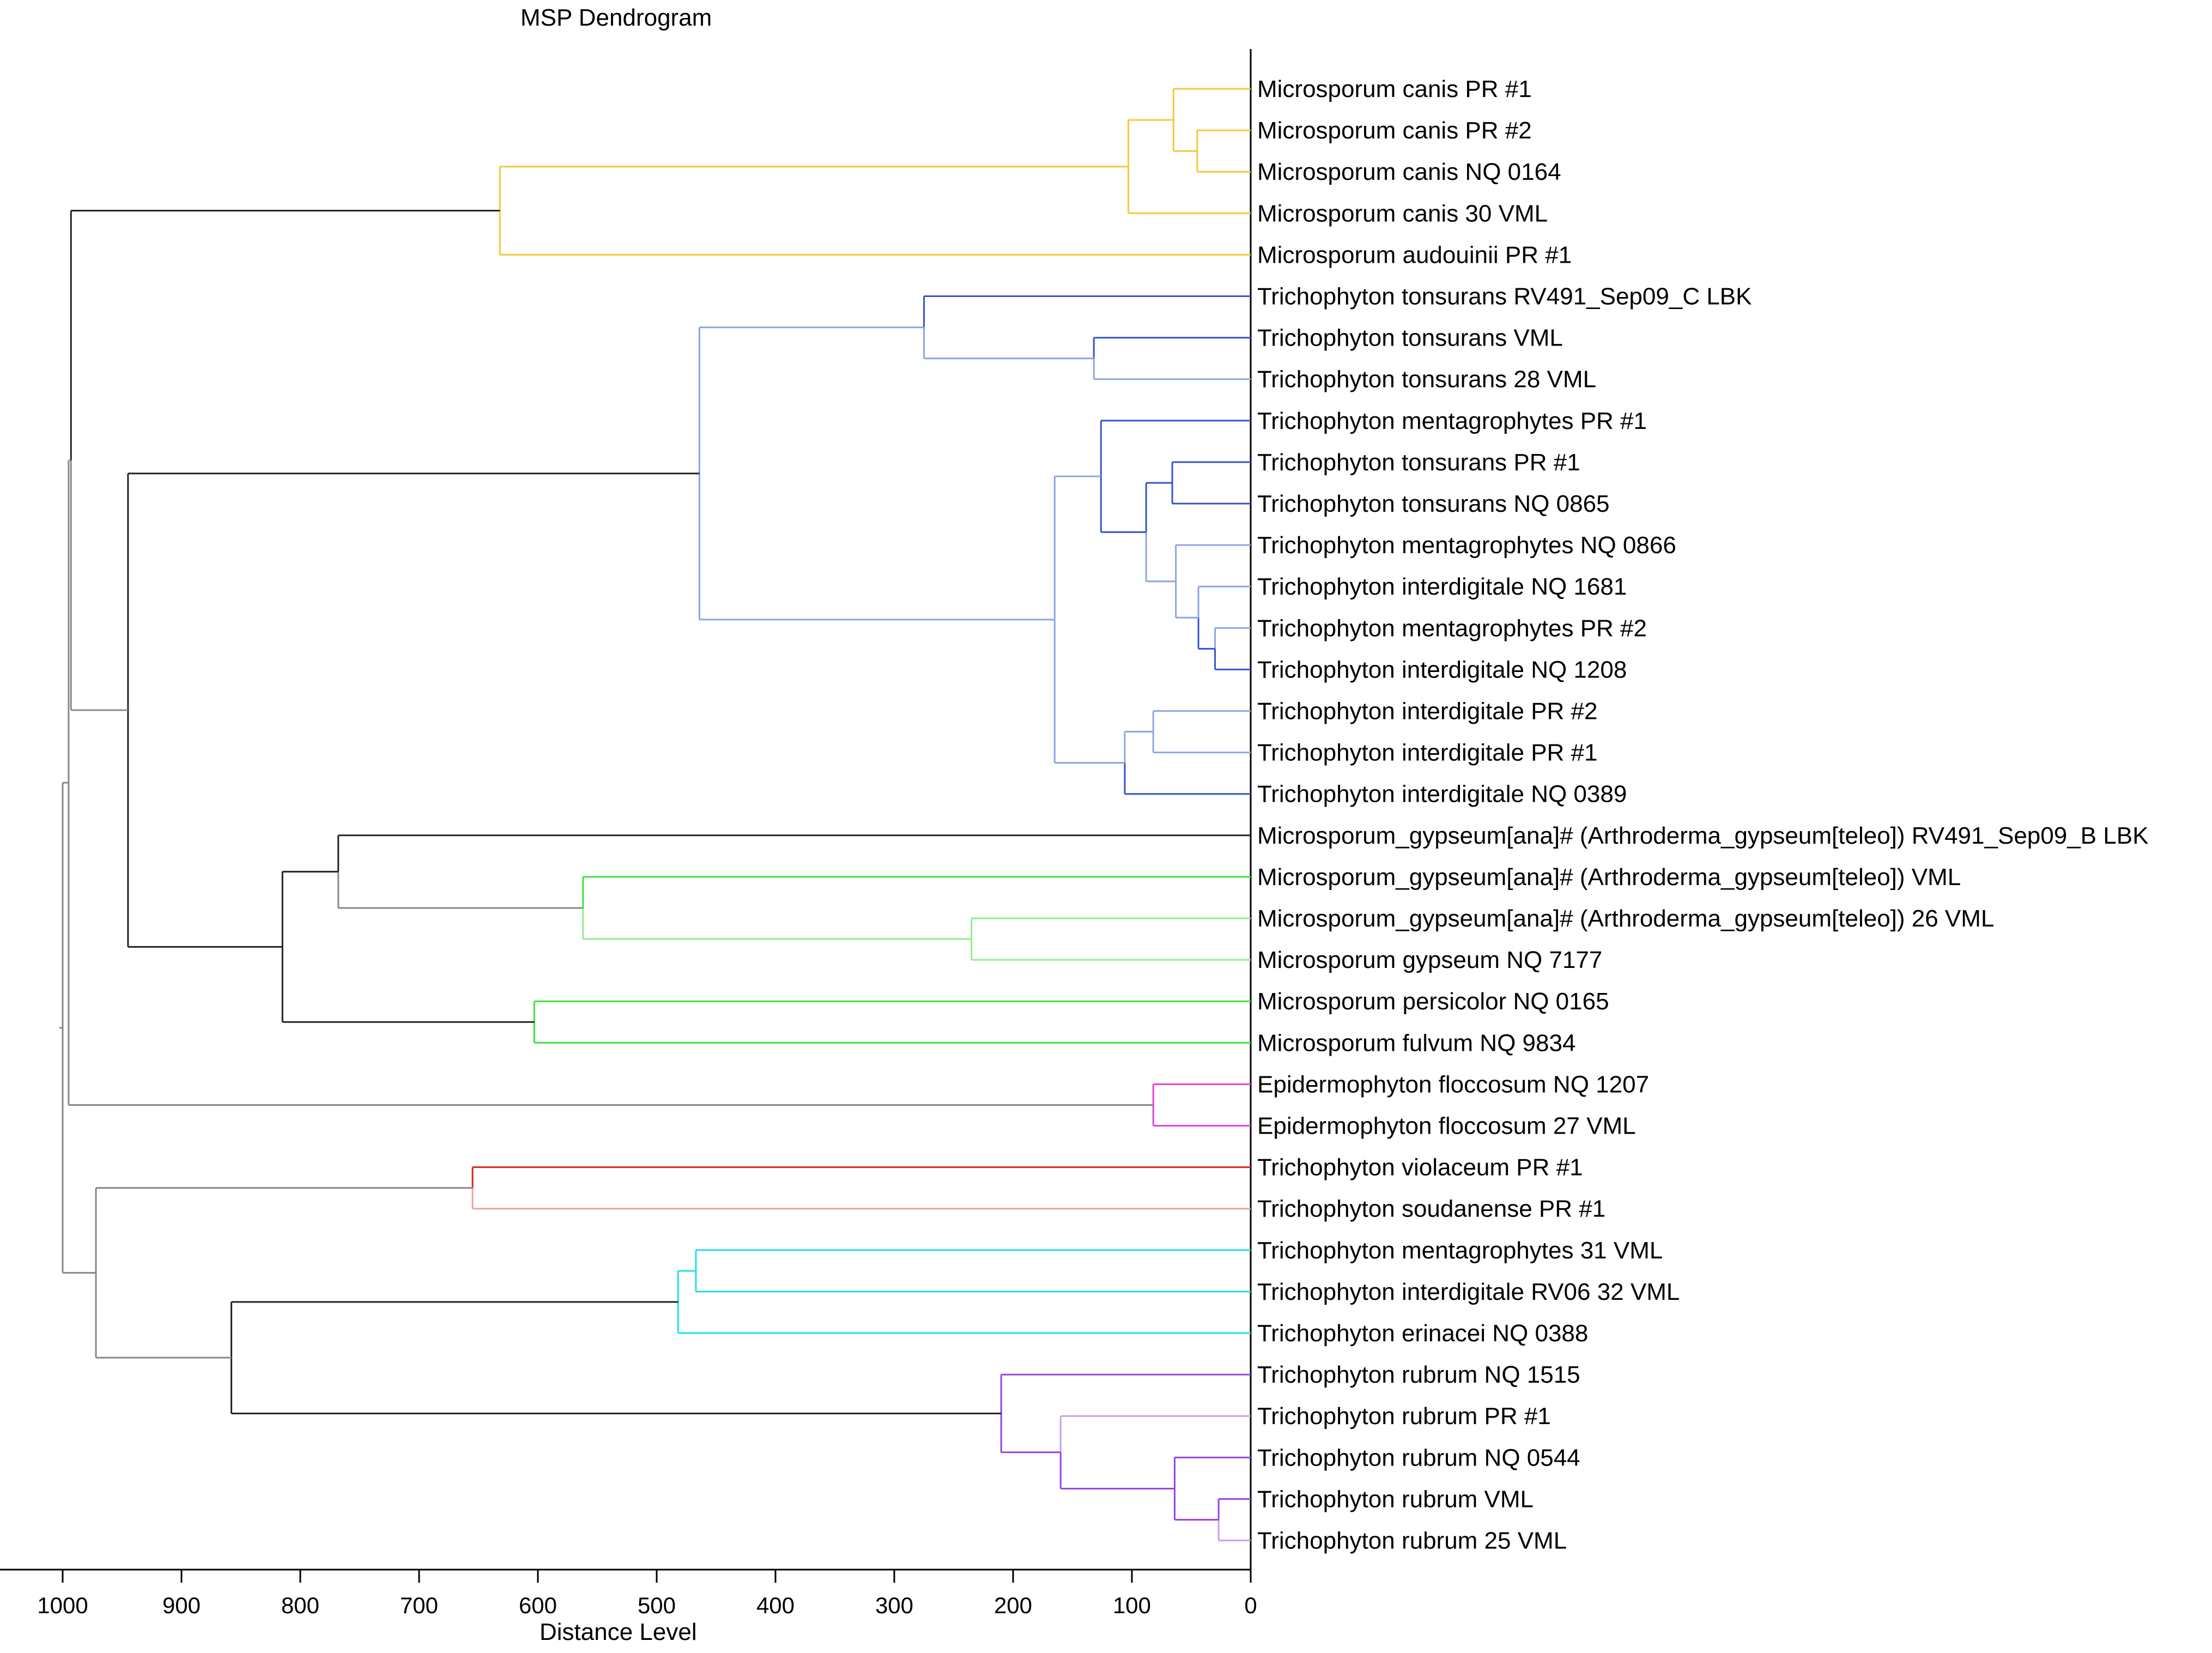  Describe the element at coordinates (1404, 1416) in the screenshot. I see `leaf-label: Trichophyton rubrum PR #1` at that location.